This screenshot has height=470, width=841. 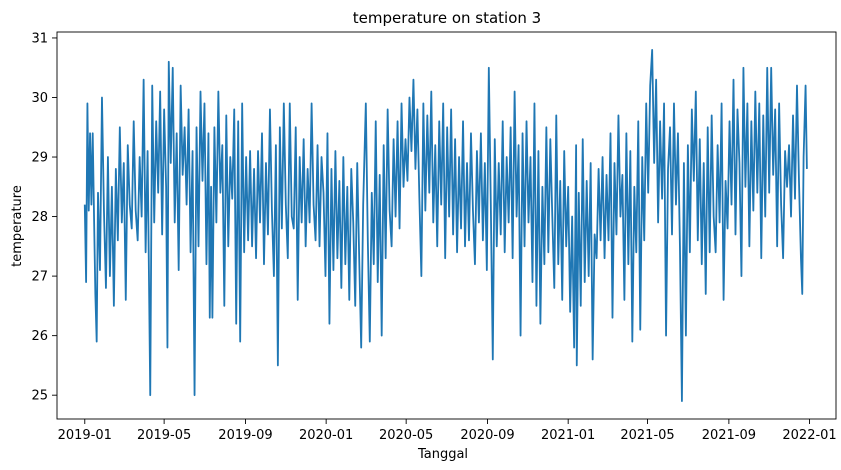 I want to click on y-tick-label: 25, so click(x=39, y=396).